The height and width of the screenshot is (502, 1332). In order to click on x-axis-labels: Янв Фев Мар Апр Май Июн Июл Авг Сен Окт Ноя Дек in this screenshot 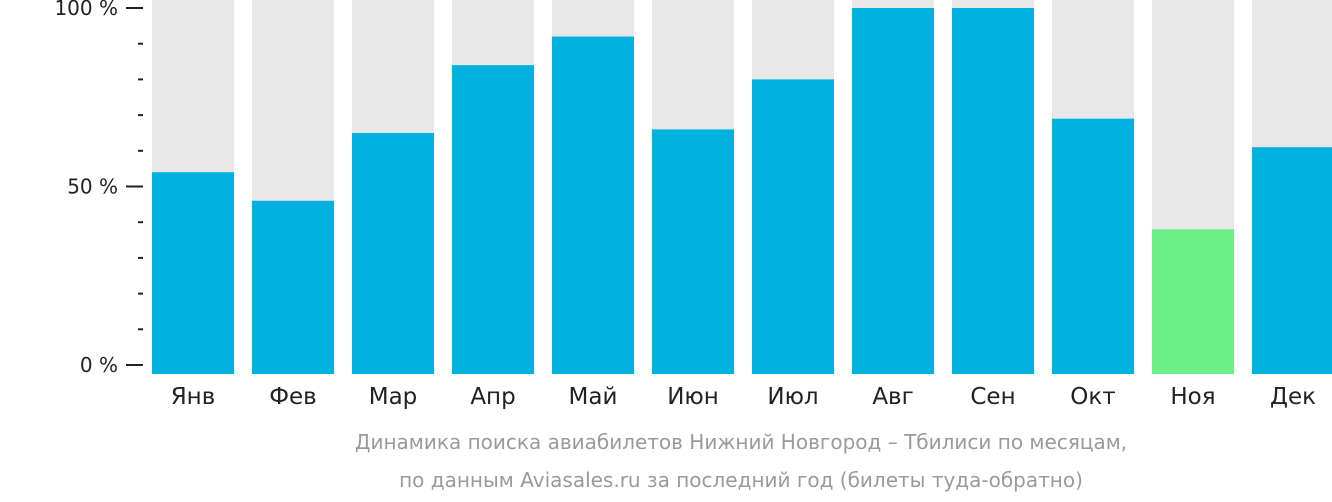, I will do `click(743, 397)`.